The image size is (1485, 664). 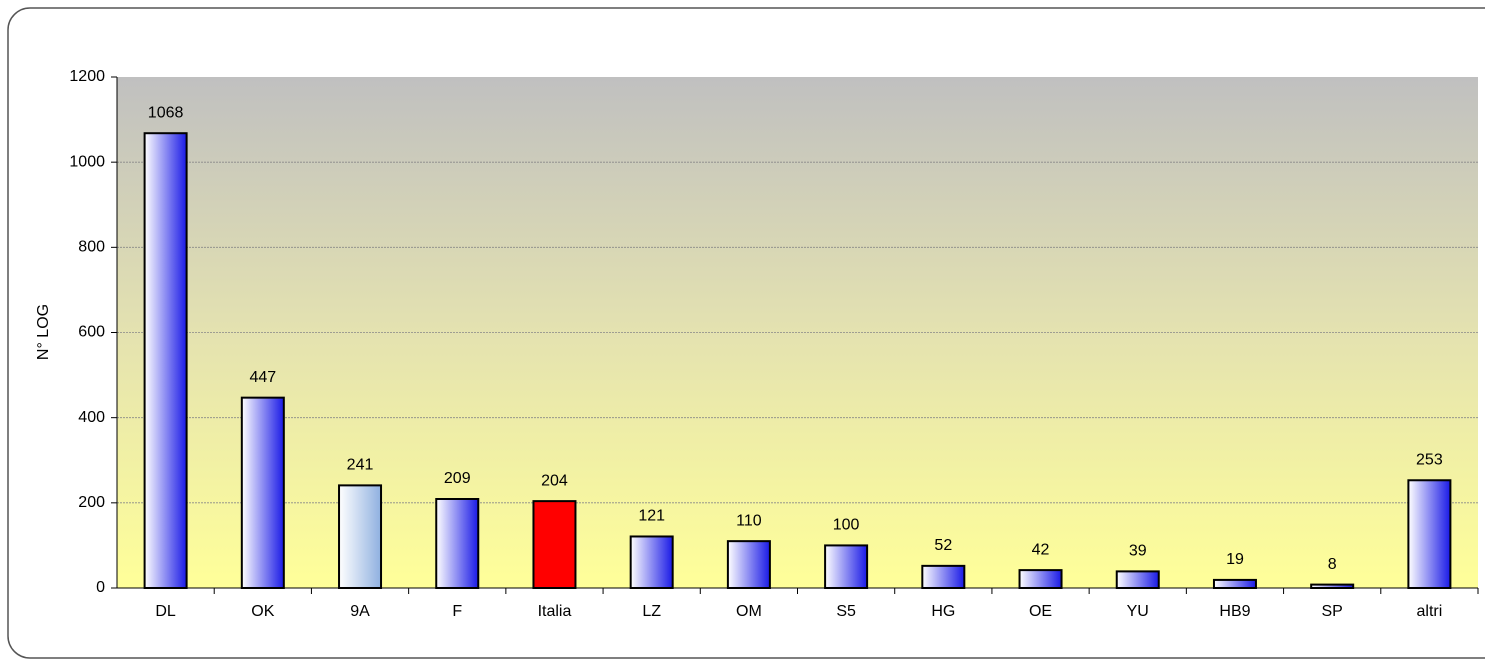 What do you see at coordinates (262, 377) in the screenshot?
I see `data-label: 447` at bounding box center [262, 377].